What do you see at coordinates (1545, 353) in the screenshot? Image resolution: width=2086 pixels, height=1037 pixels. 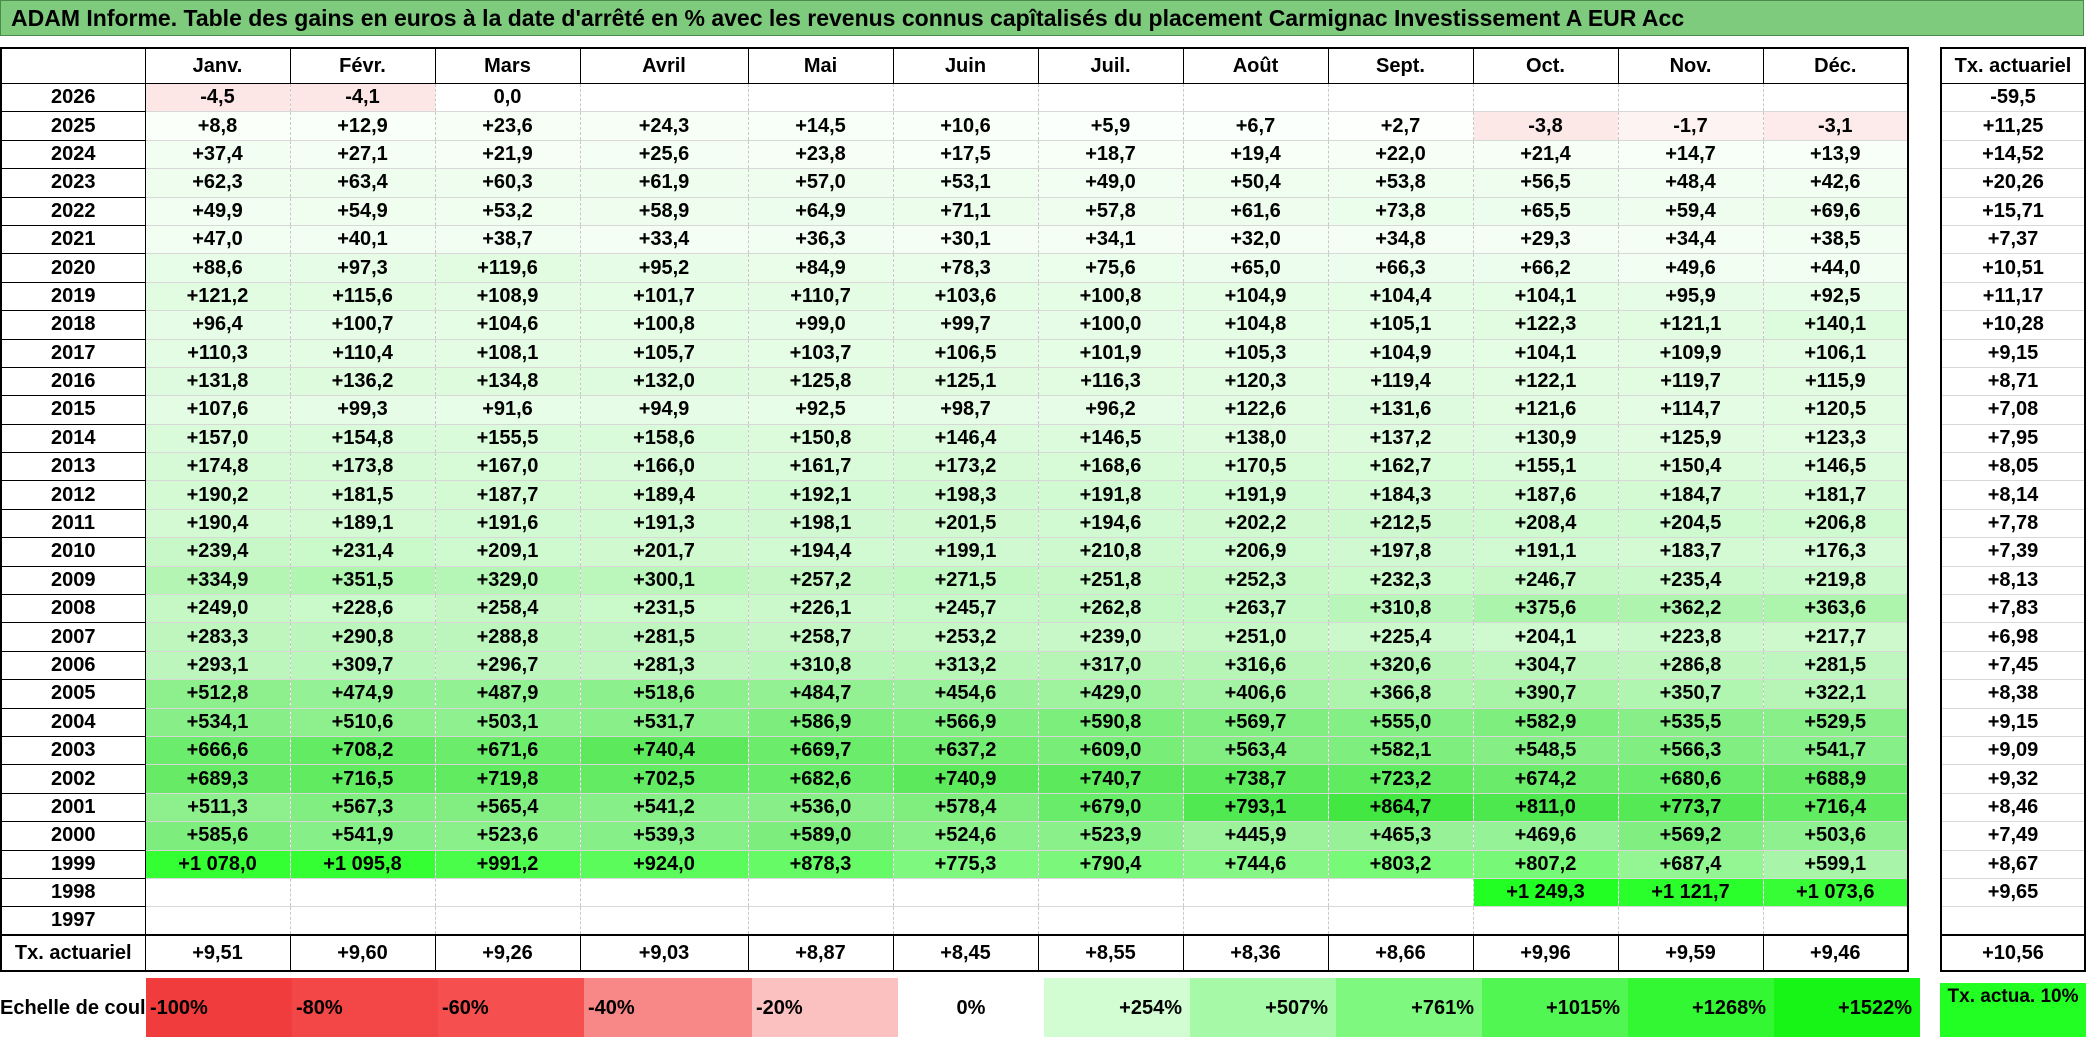 I see `gain-cell: +104,1` at bounding box center [1545, 353].